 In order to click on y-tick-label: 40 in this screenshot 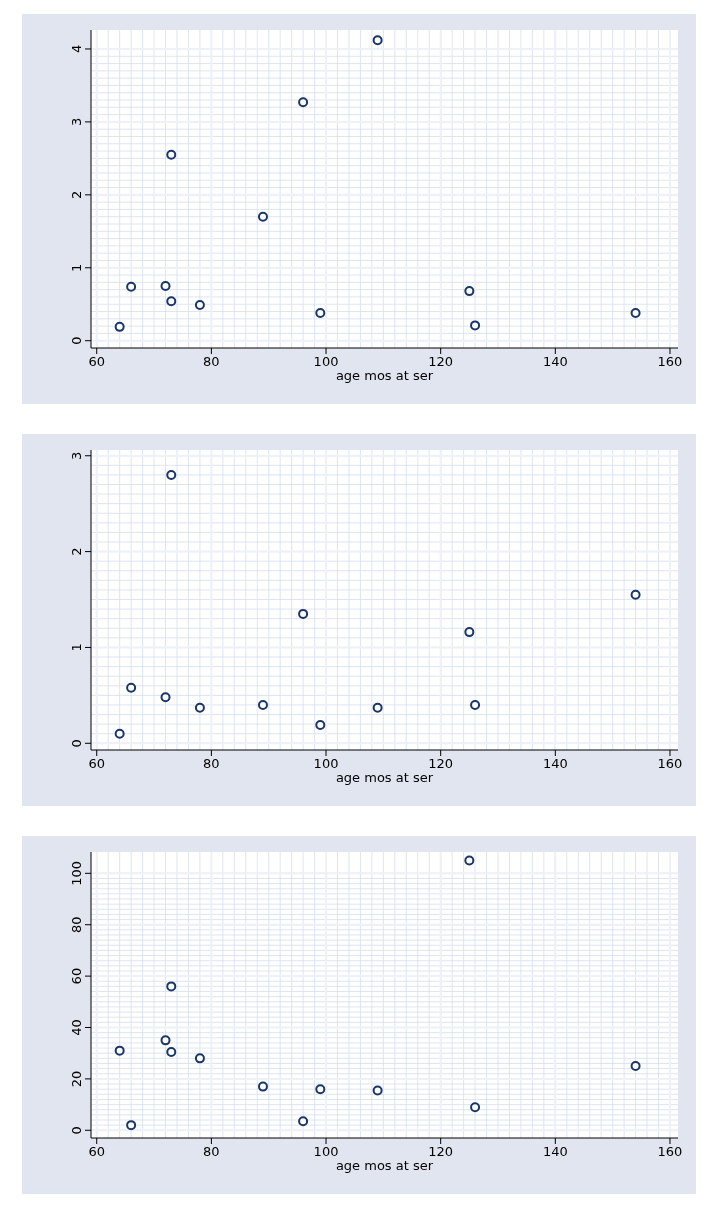, I will do `click(76, 1027)`.